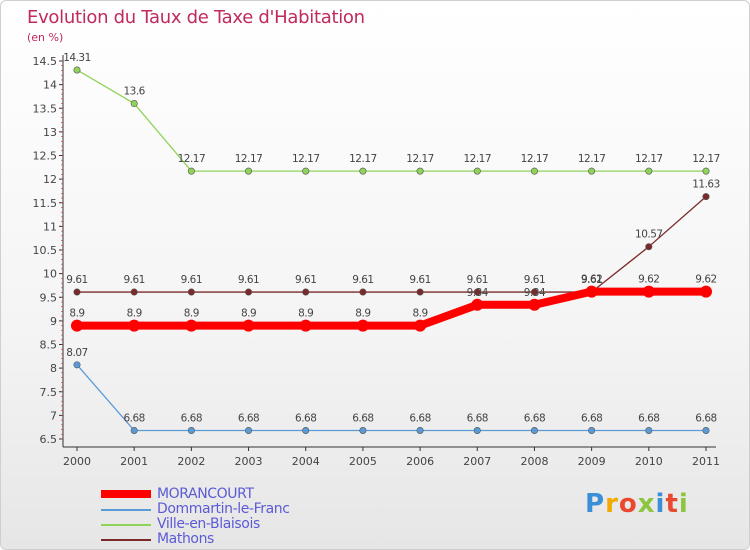 The image size is (750, 550). Describe the element at coordinates (637, 504) in the screenshot. I see `proxiti-logo: Proxiti` at that location.